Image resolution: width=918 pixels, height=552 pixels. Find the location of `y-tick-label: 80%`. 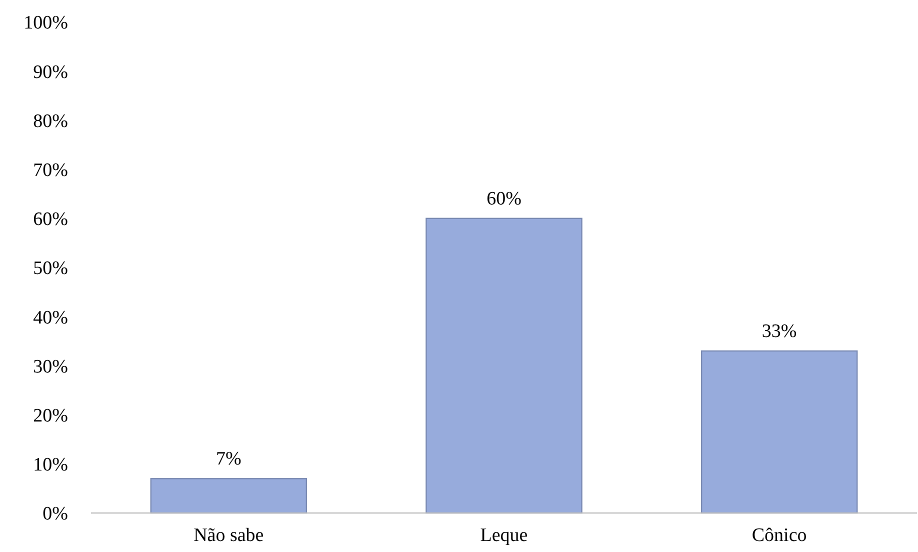

y-tick-label: 80% is located at coordinates (50, 121).